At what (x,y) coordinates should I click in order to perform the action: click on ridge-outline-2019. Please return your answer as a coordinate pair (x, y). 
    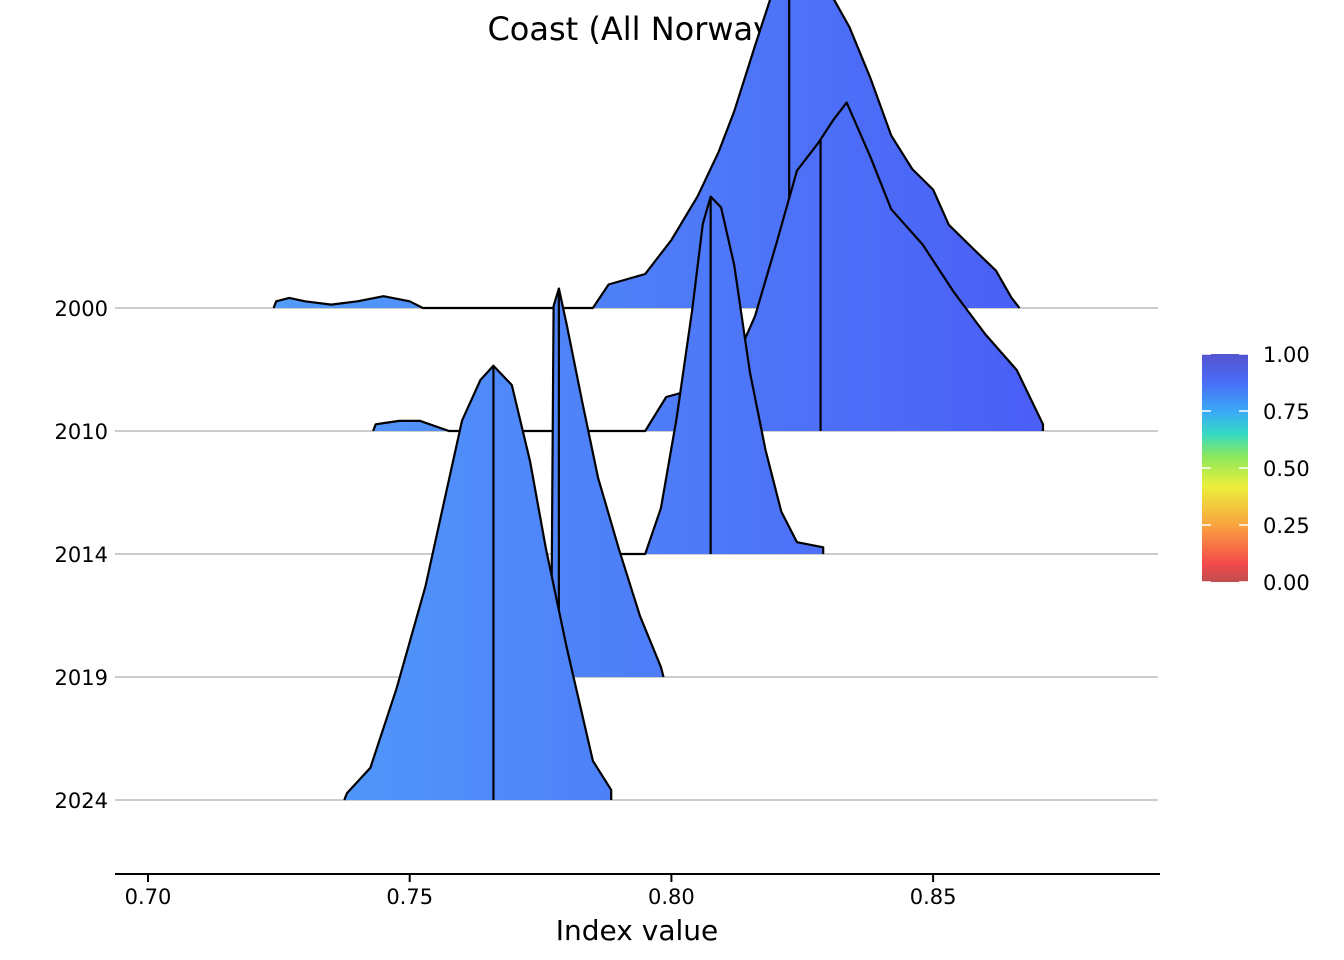
    Looking at the image, I should click on (607, 482).